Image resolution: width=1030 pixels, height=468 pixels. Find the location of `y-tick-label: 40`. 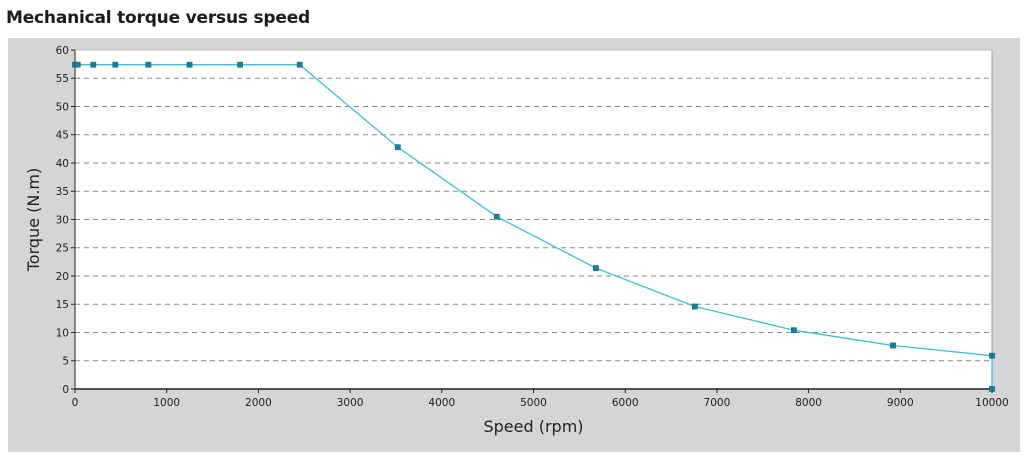

y-tick-label: 40 is located at coordinates (62, 164).